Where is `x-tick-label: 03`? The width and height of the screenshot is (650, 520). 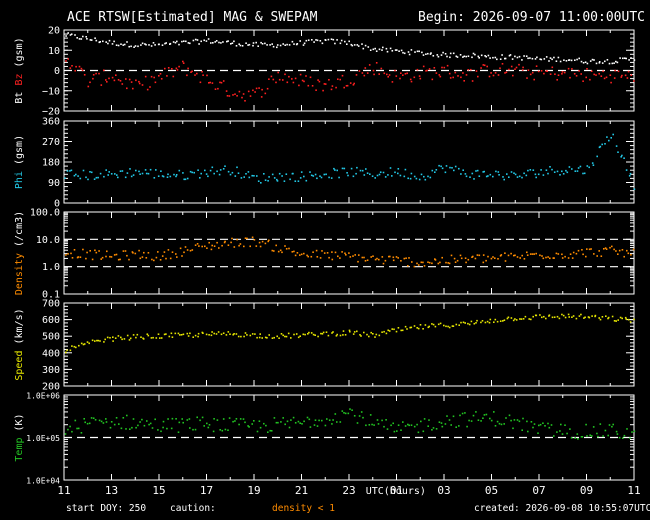
x-tick-label: 03 is located at coordinates (443, 490).